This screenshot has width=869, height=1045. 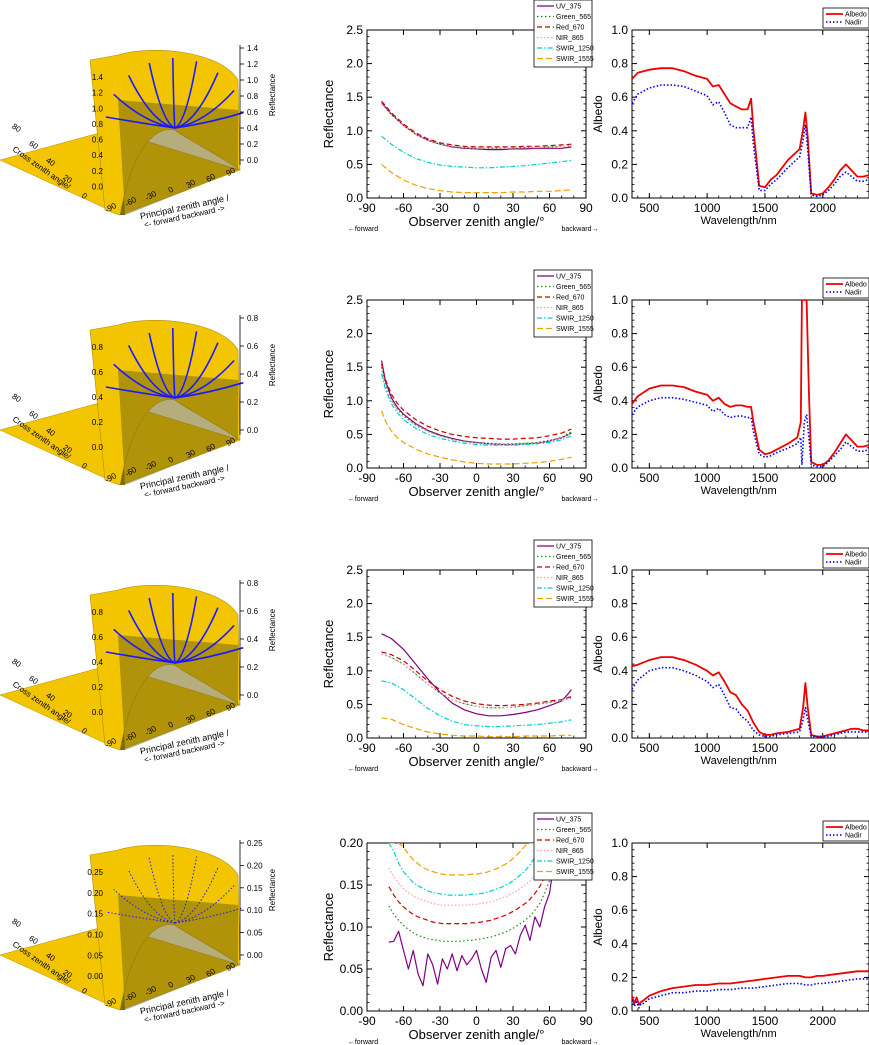 What do you see at coordinates (476, 208) in the screenshot?
I see `x-tick-label: 0` at bounding box center [476, 208].